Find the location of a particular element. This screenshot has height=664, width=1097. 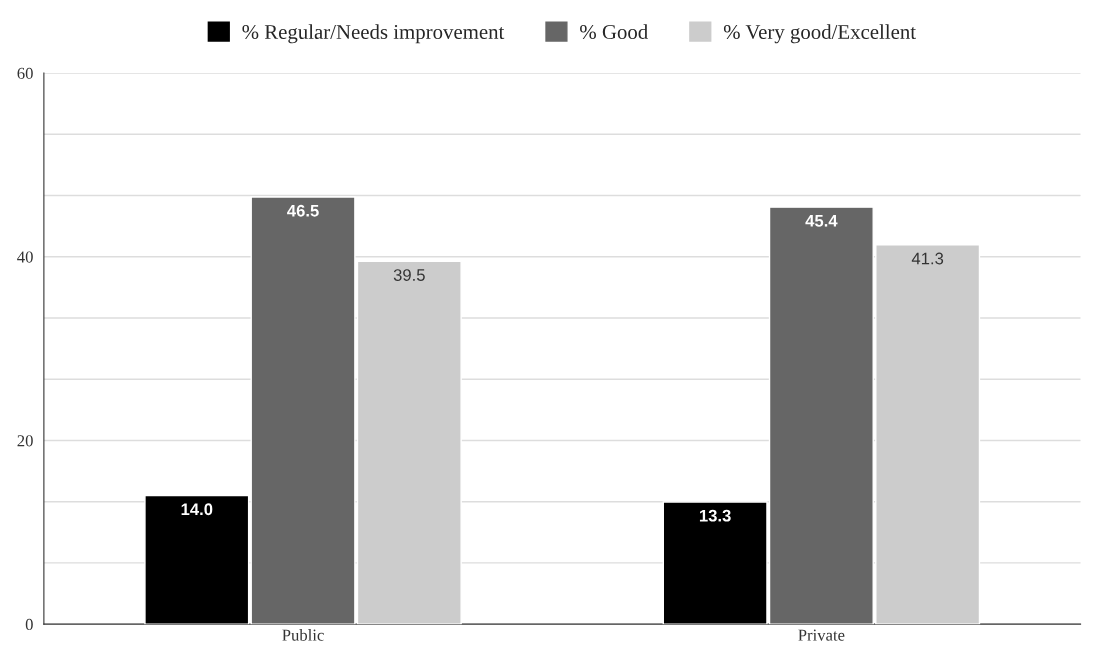

y-tick-label: 20 is located at coordinates (25, 441).